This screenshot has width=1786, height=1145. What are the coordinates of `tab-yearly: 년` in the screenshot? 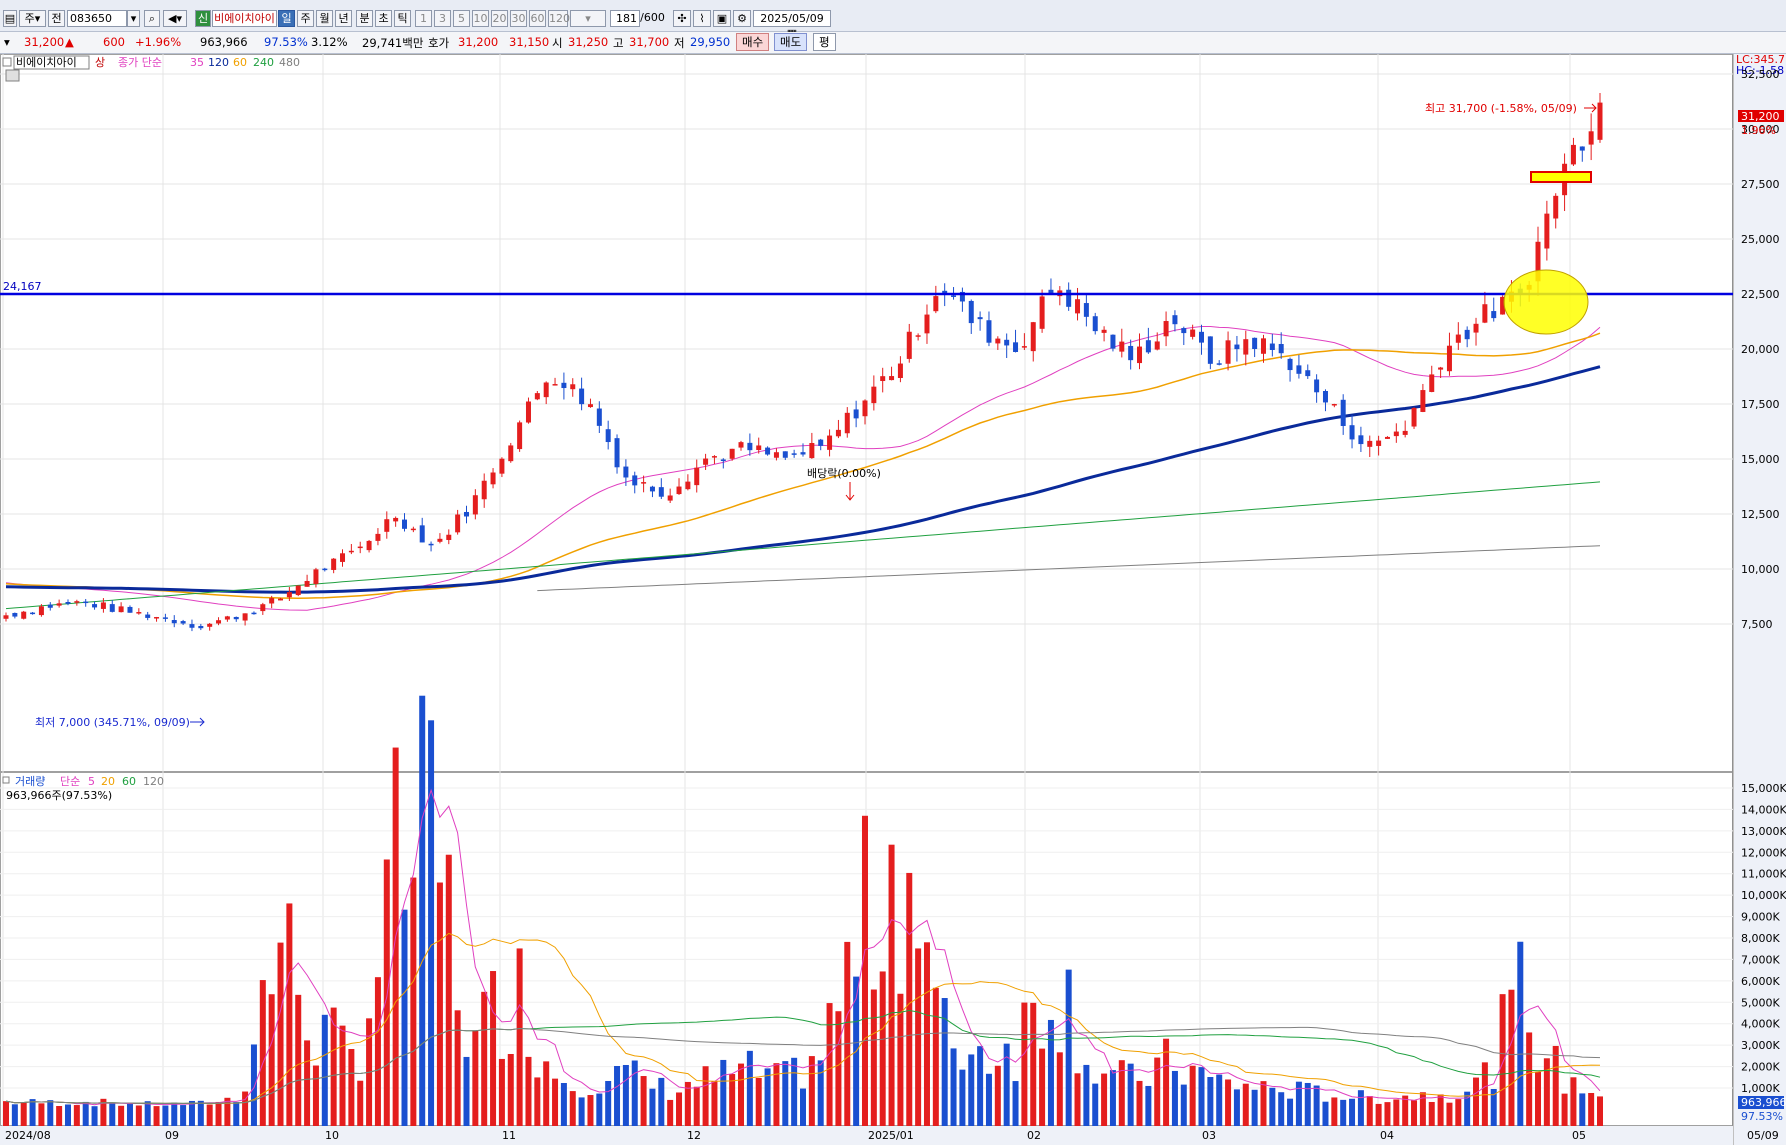 It's located at (343, 18).